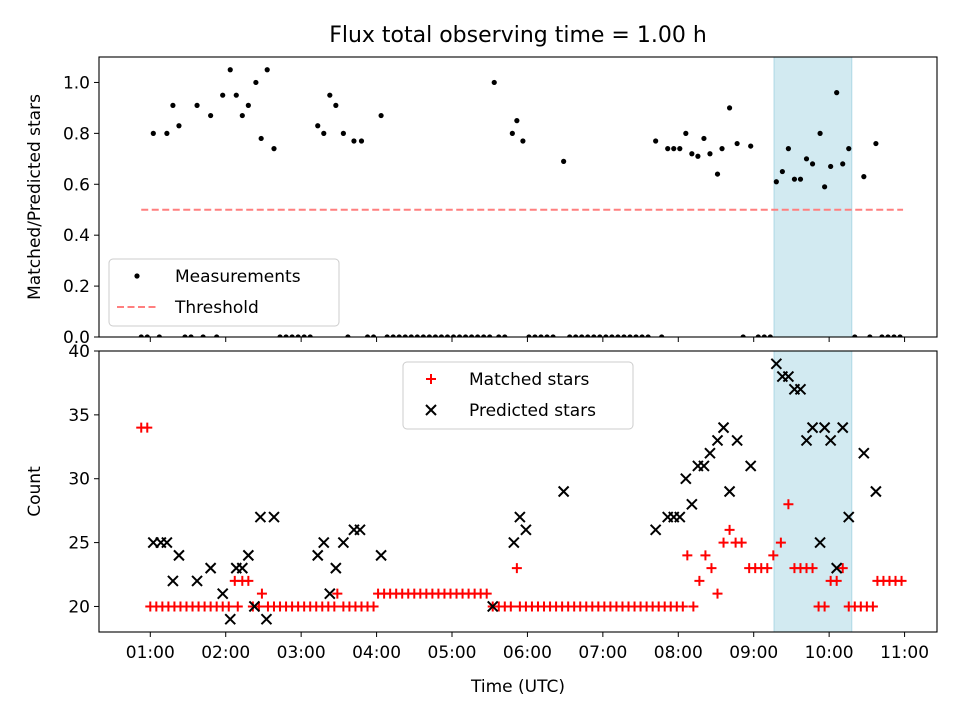  I want to click on y-tick-label: 25, so click(79, 544).